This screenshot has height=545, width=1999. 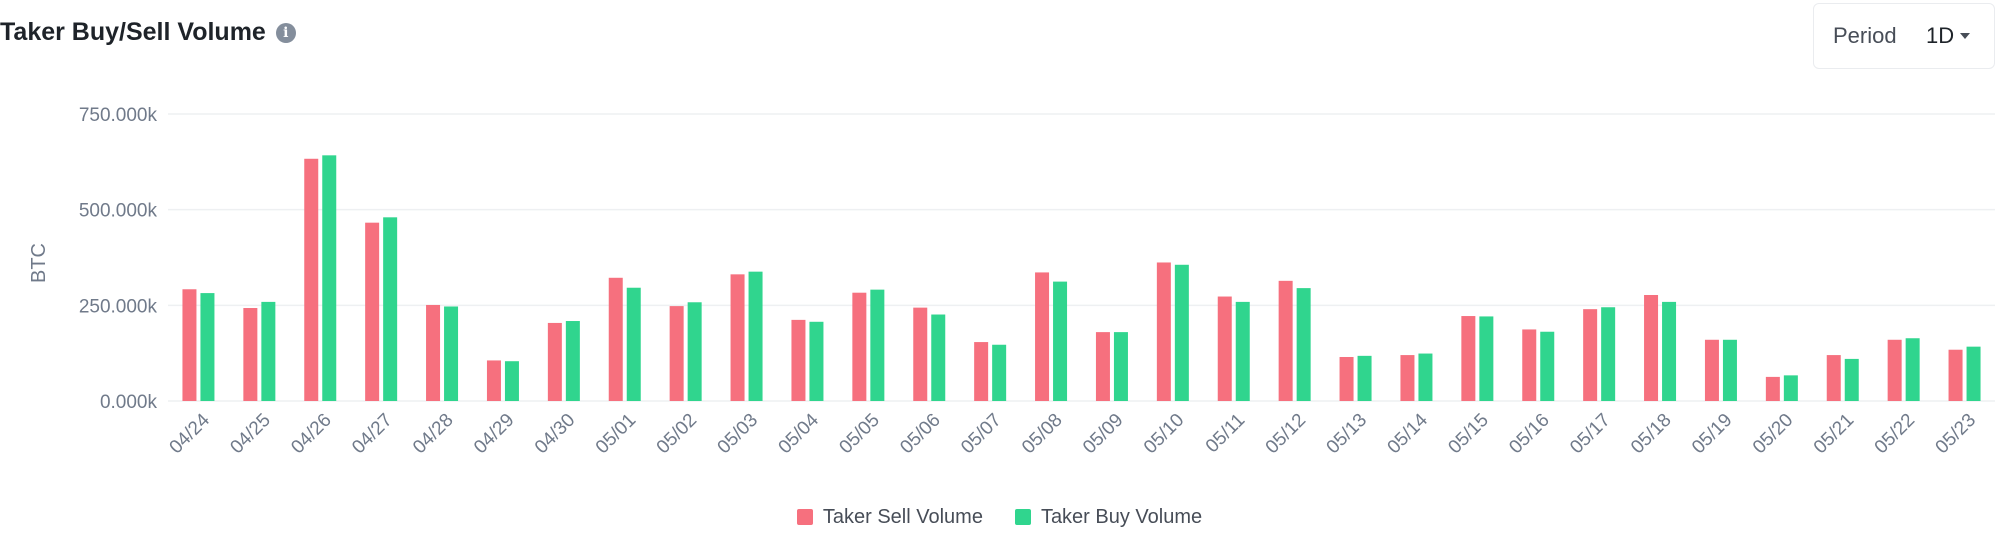 I want to click on legend-swatch-buy, so click(x=1022, y=517).